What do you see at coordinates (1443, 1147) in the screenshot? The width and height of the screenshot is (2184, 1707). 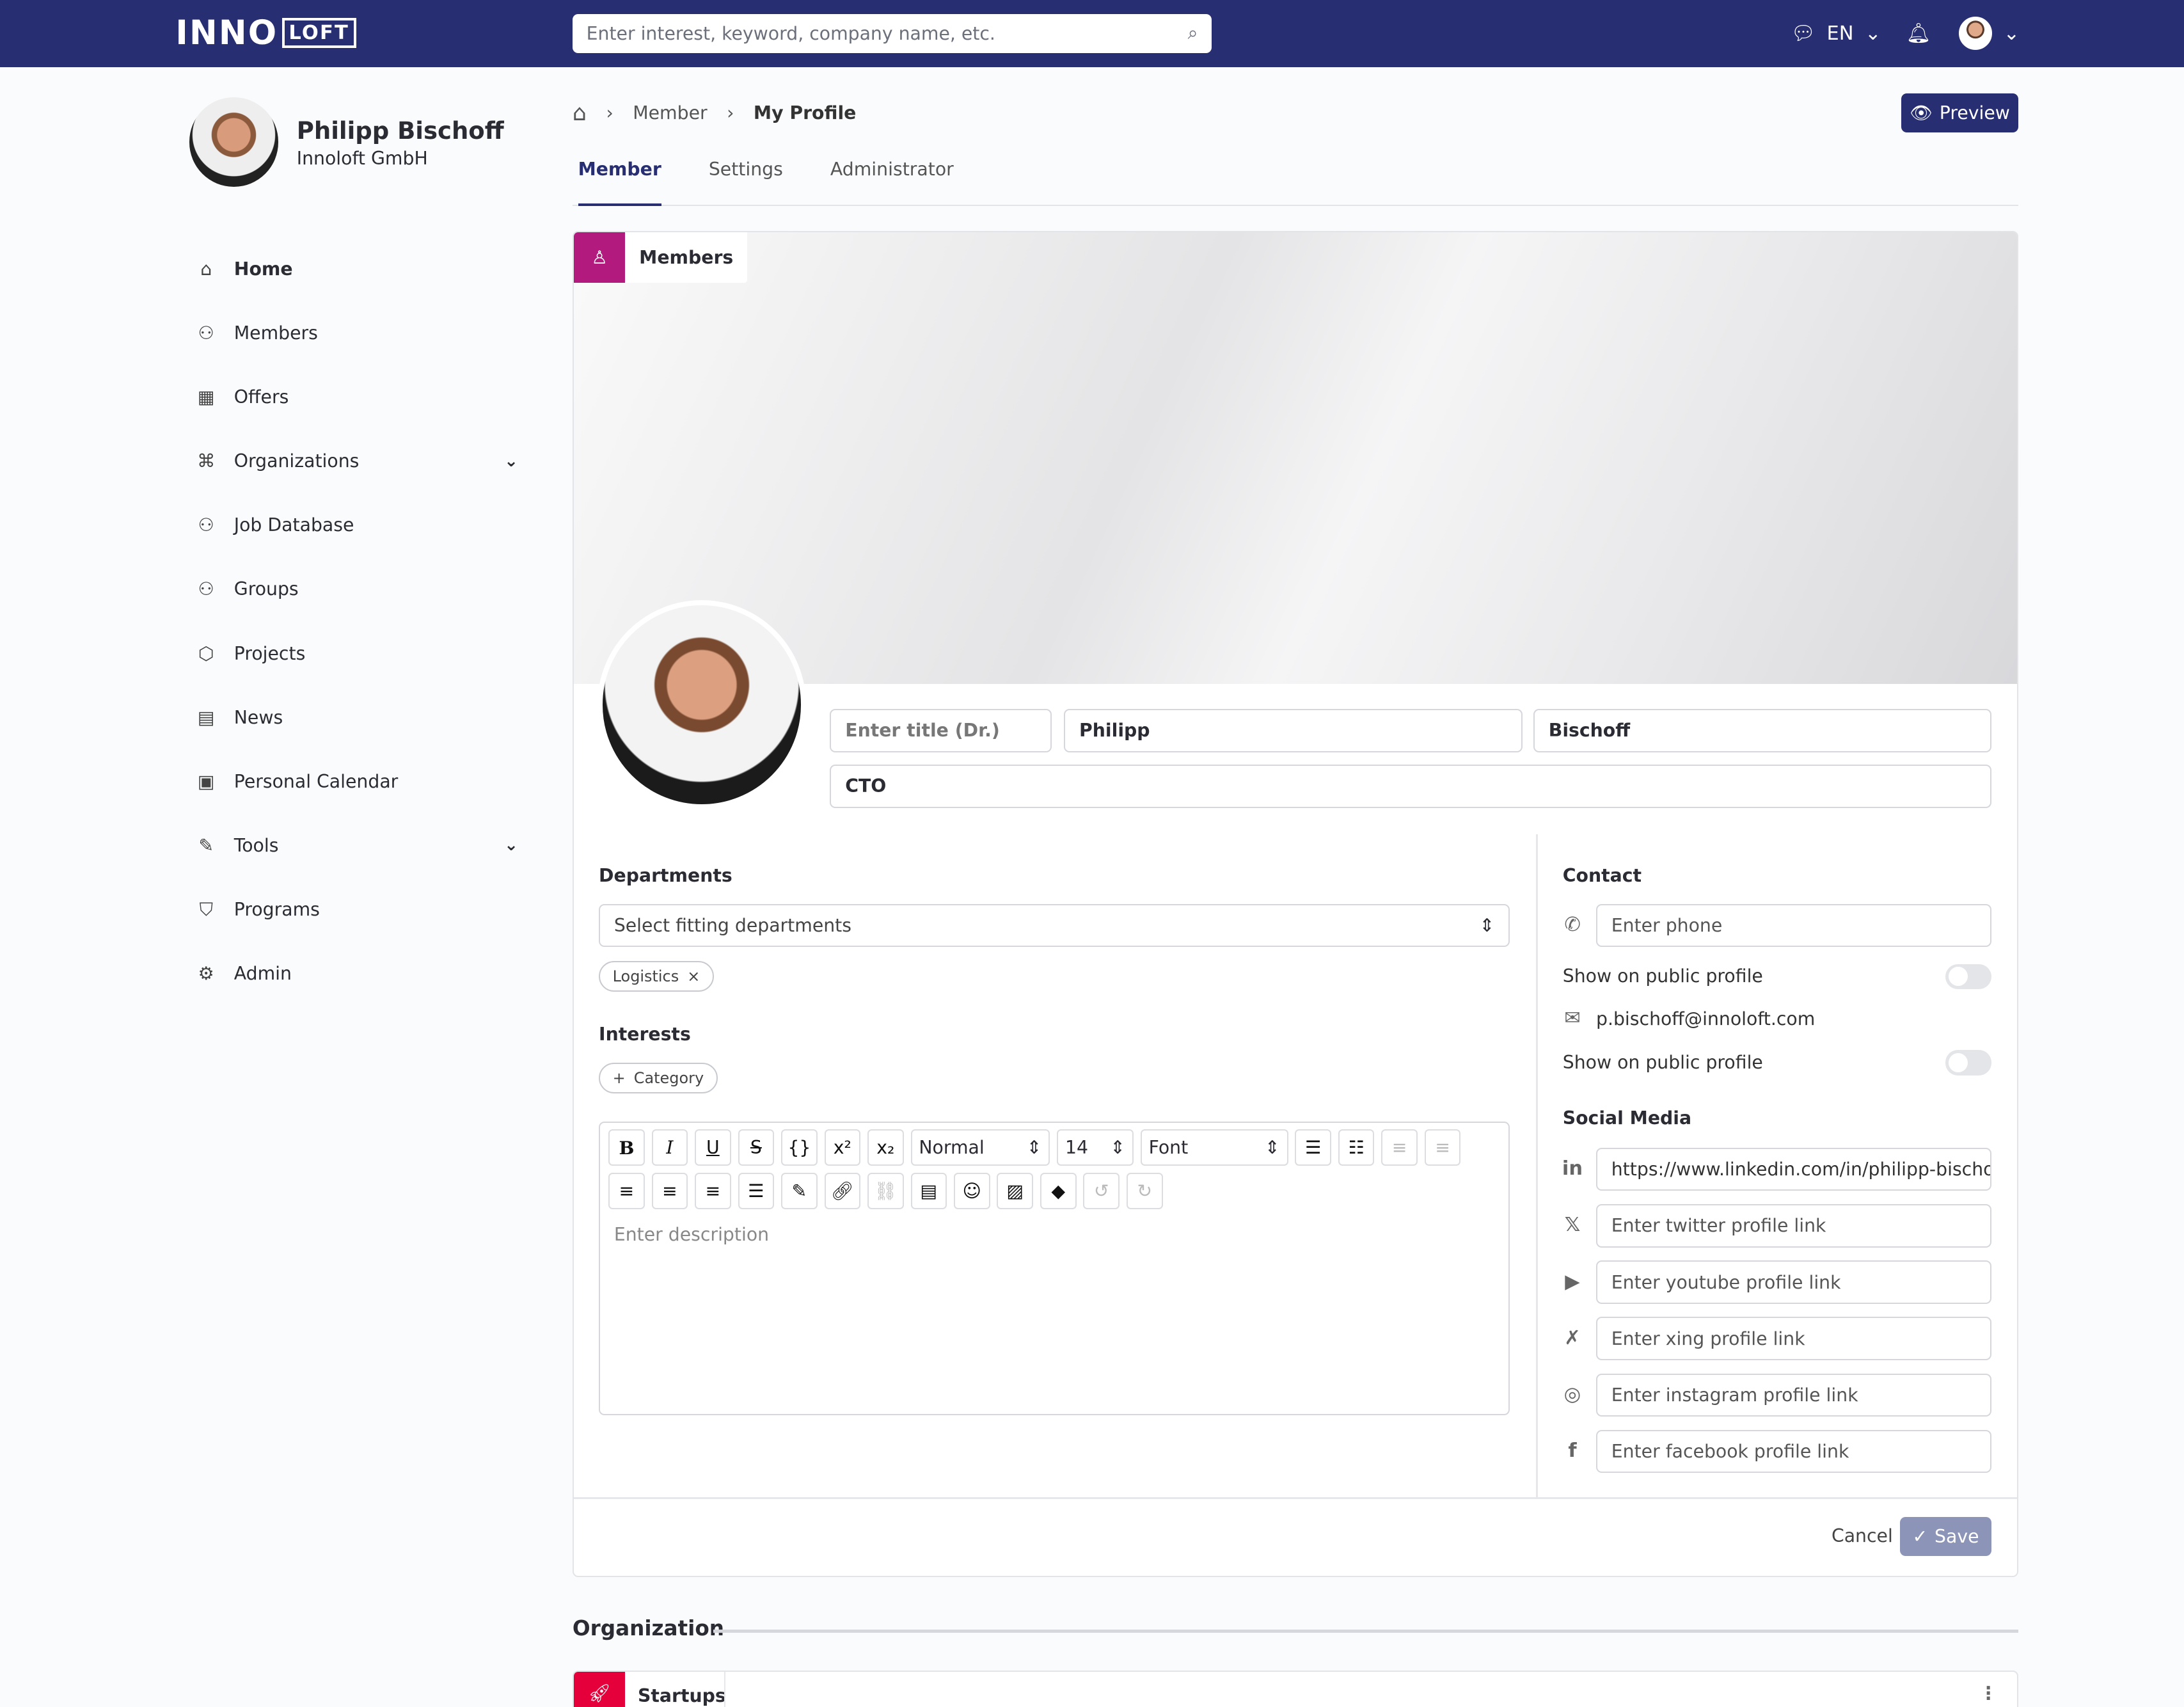 I see `outdent-icon: ≡` at bounding box center [1443, 1147].